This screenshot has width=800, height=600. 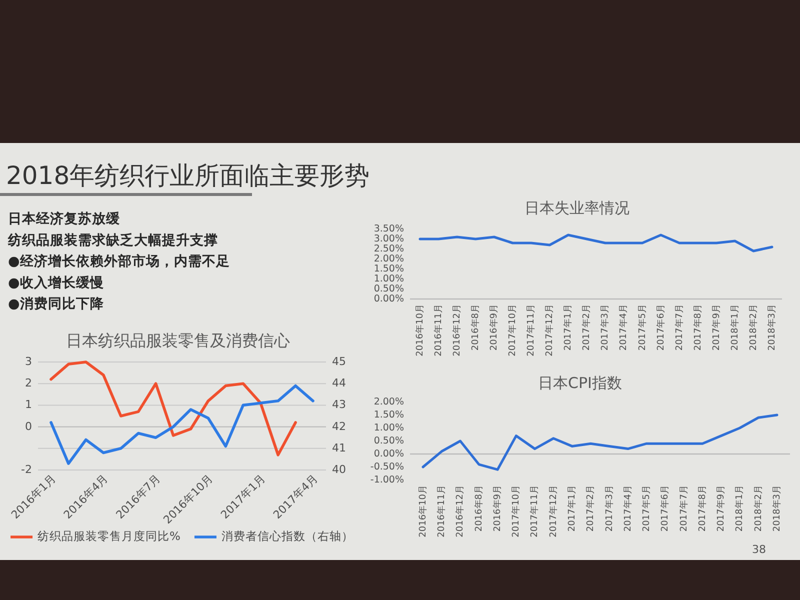 What do you see at coordinates (389, 239) in the screenshot?
I see `y-tick-label: 3.00%` at bounding box center [389, 239].